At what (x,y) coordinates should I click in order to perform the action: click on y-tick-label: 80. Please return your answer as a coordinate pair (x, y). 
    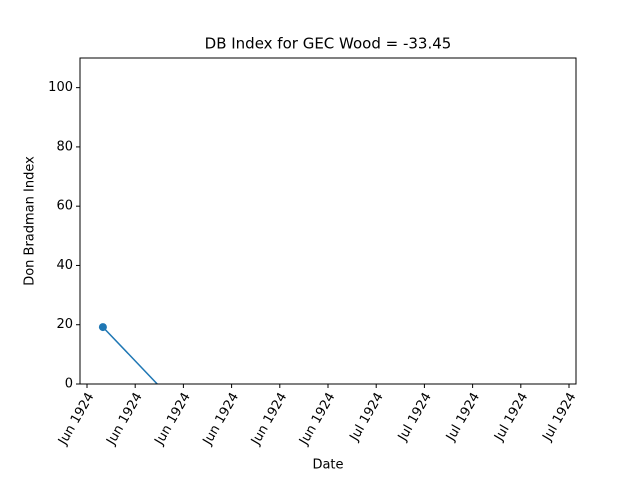
    Looking at the image, I should click on (64, 146).